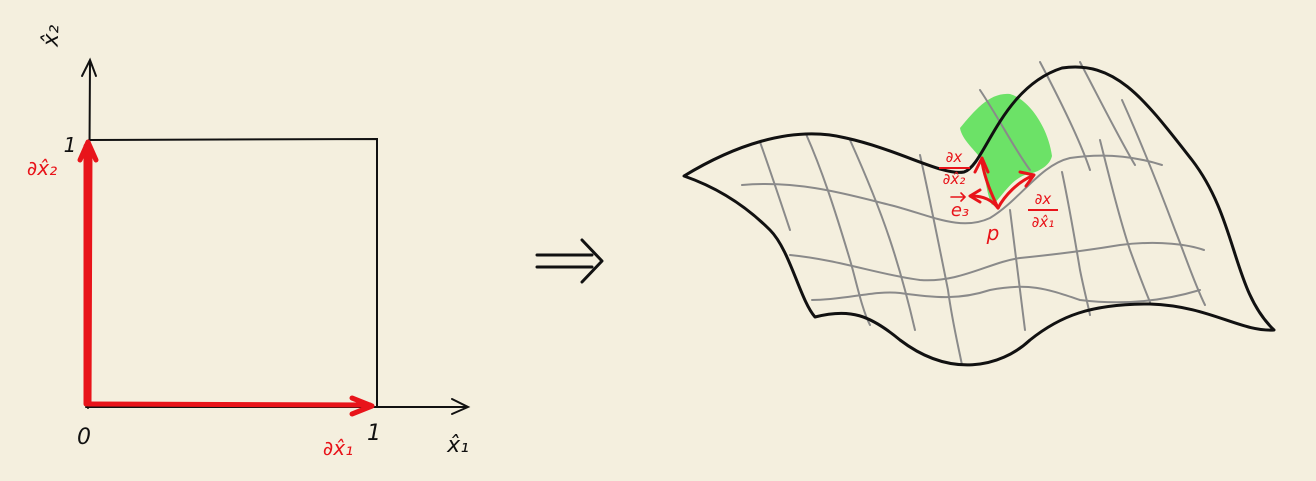 Image resolution: width=1316 pixels, height=481 pixels. What do you see at coordinates (975, 196) in the screenshot?
I see `normal-vector-arrowhead-icon` at bounding box center [975, 196].